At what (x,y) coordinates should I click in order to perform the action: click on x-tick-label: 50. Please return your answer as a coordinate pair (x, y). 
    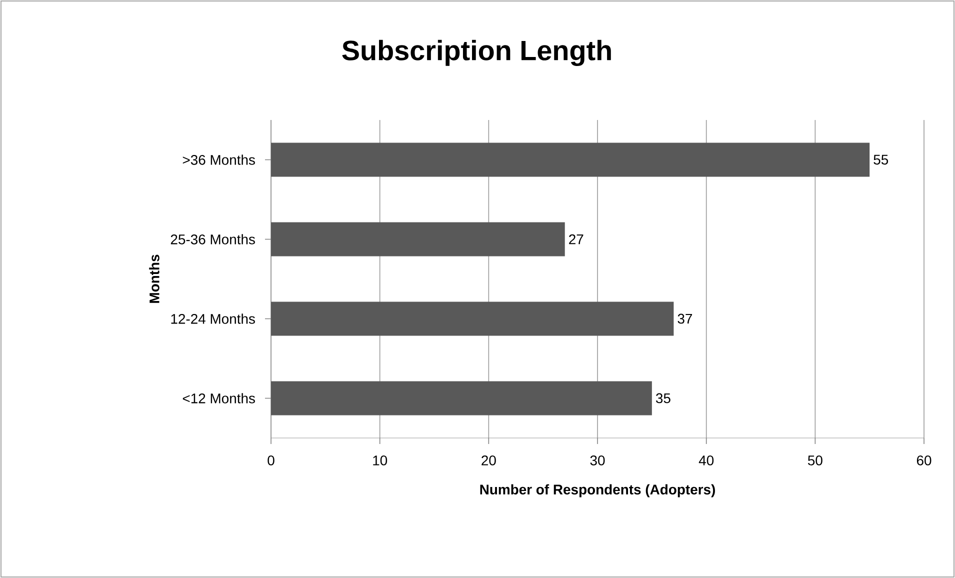
    Looking at the image, I should click on (815, 461).